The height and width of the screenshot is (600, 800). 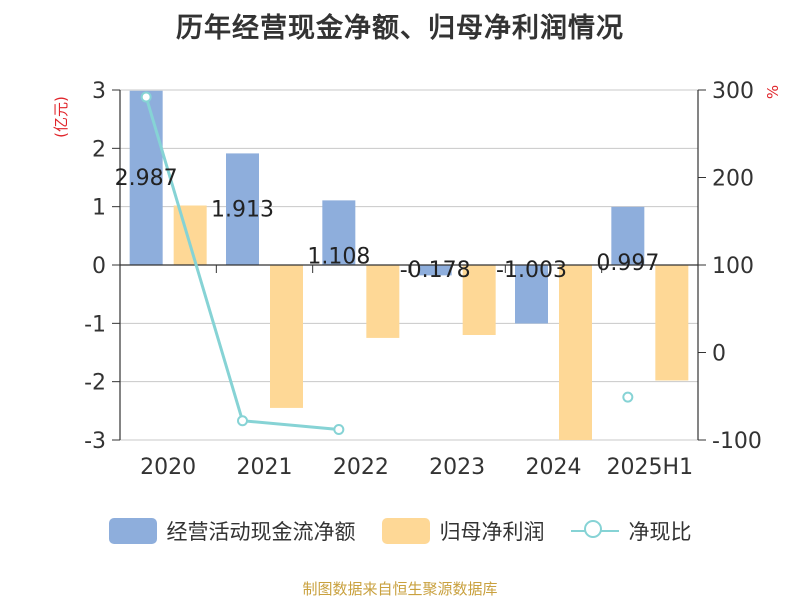 I want to click on y-right-tick-label: 100, so click(x=733, y=266).